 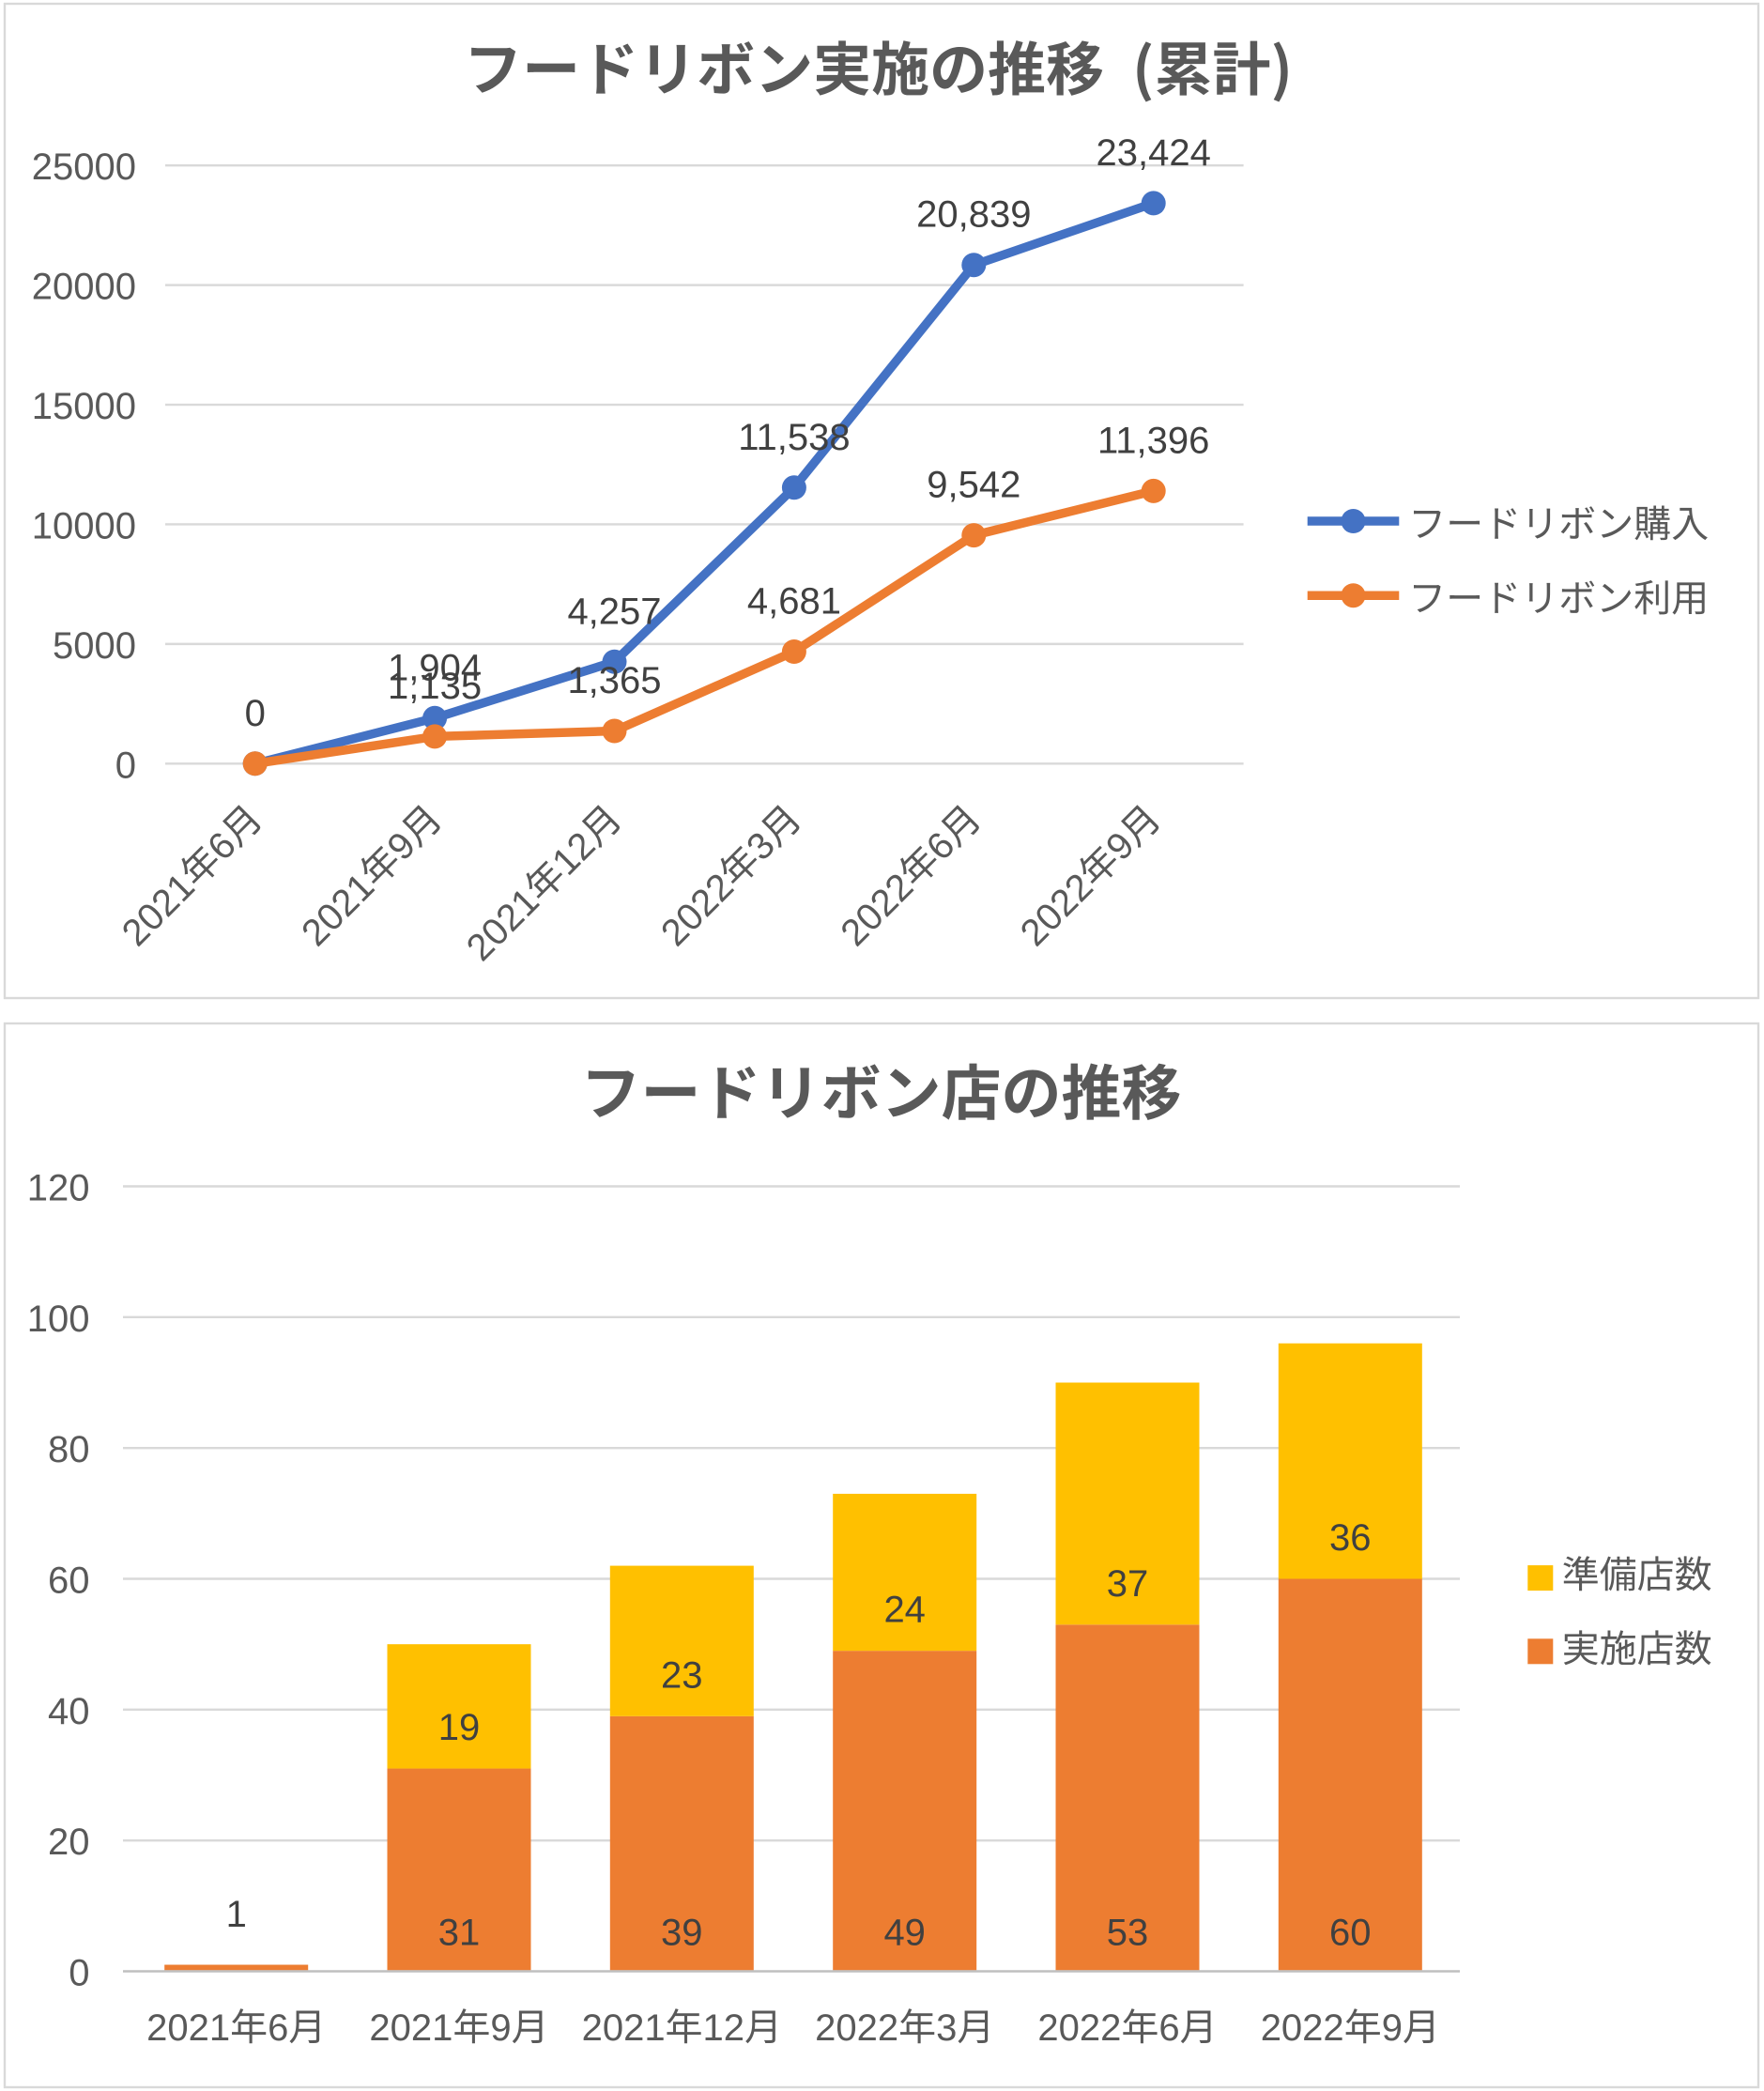 I want to click on svg-text: 37, so click(x=1128, y=1584).